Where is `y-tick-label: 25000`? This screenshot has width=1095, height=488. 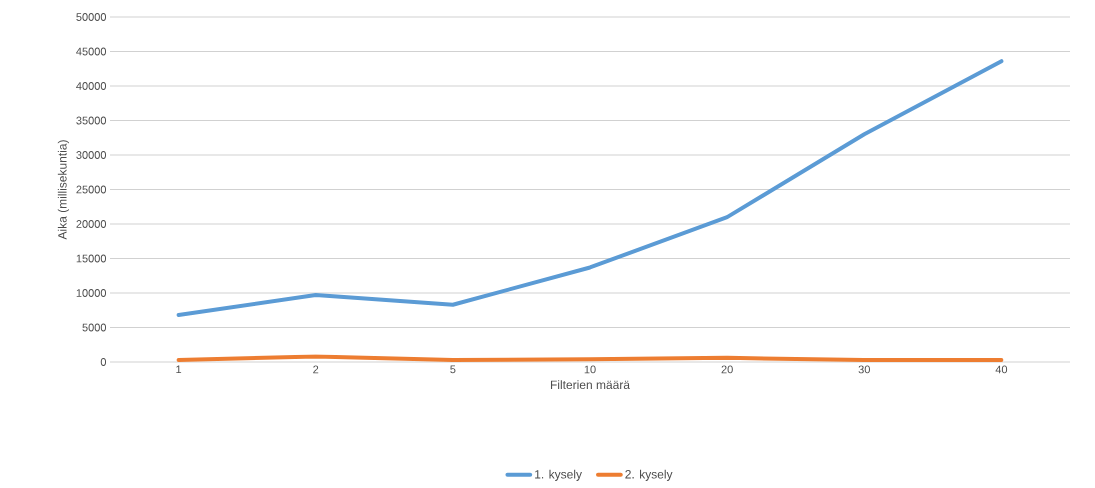 y-tick-label: 25000 is located at coordinates (91, 189).